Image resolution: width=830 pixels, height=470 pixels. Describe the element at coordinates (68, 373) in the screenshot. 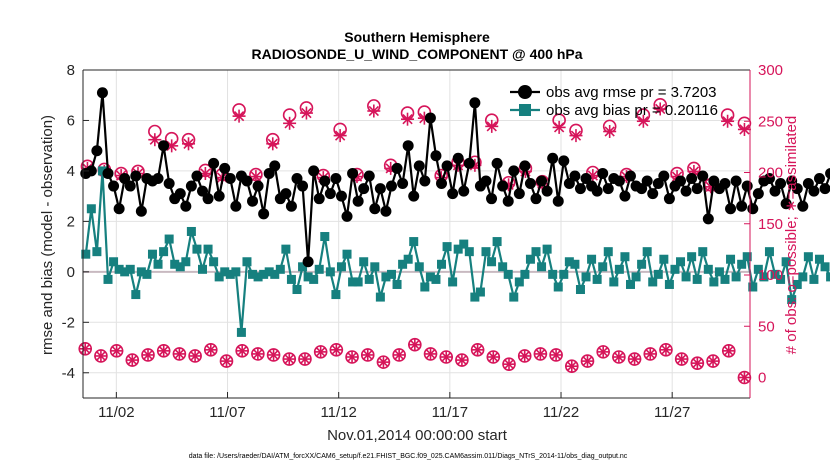

I see `y-tick-label: -4` at that location.